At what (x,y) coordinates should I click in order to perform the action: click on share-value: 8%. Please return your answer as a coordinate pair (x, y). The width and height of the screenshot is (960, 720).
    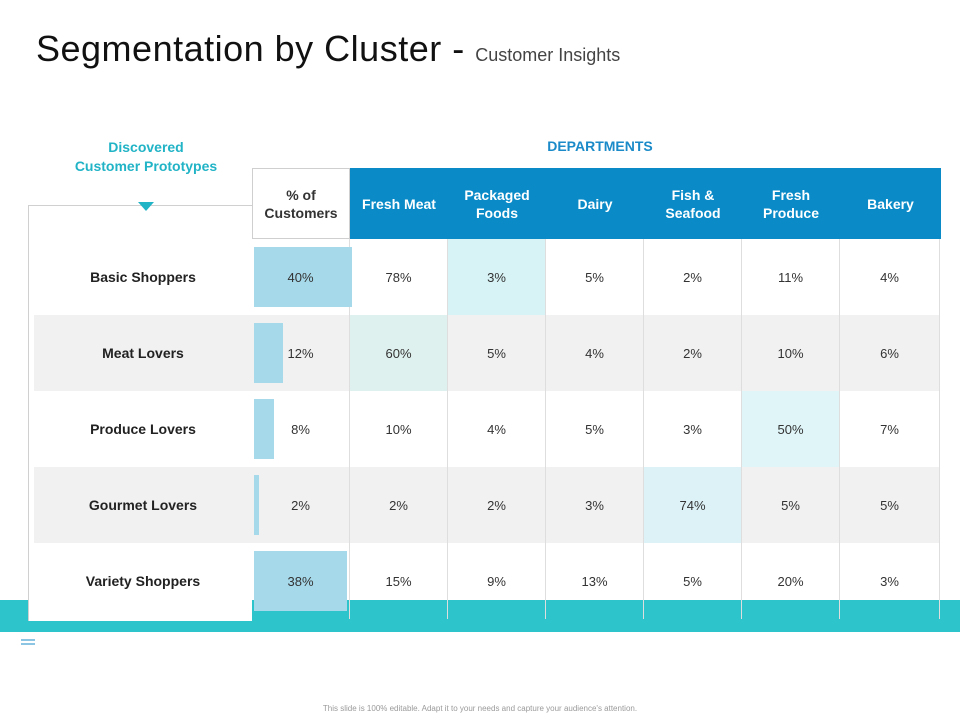
    Looking at the image, I should click on (300, 429).